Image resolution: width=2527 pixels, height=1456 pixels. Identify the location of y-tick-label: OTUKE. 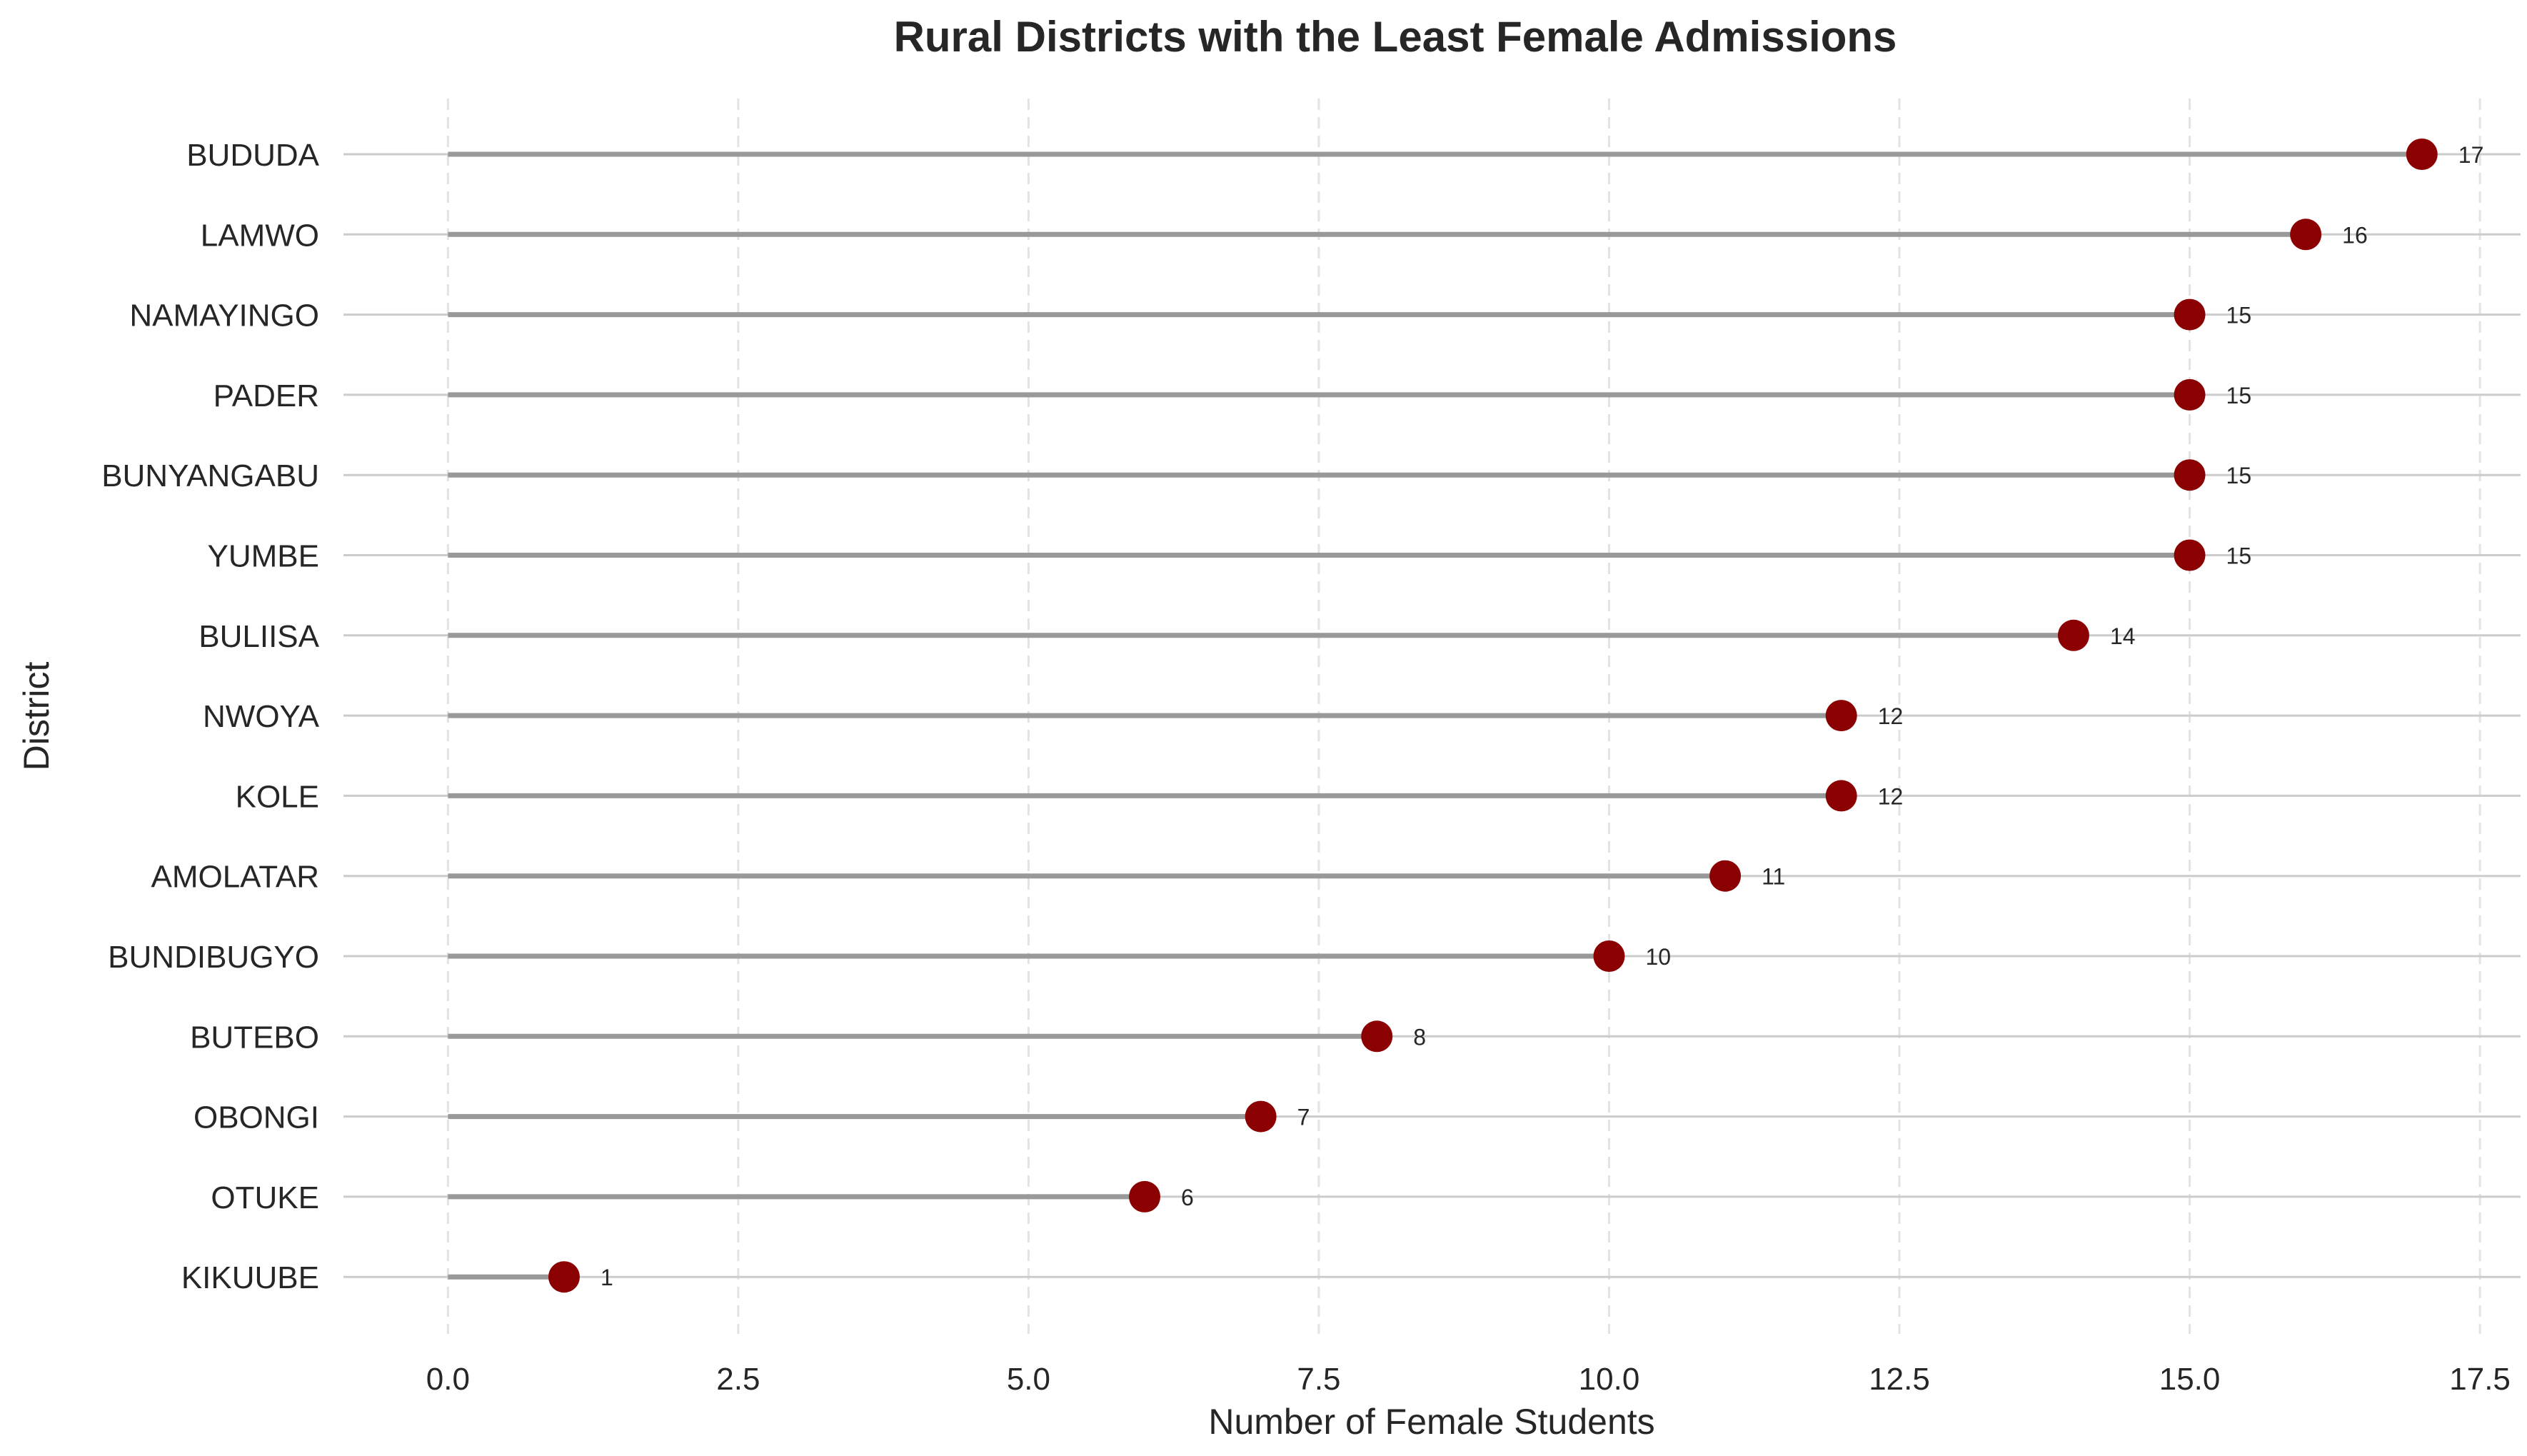
(265, 1197).